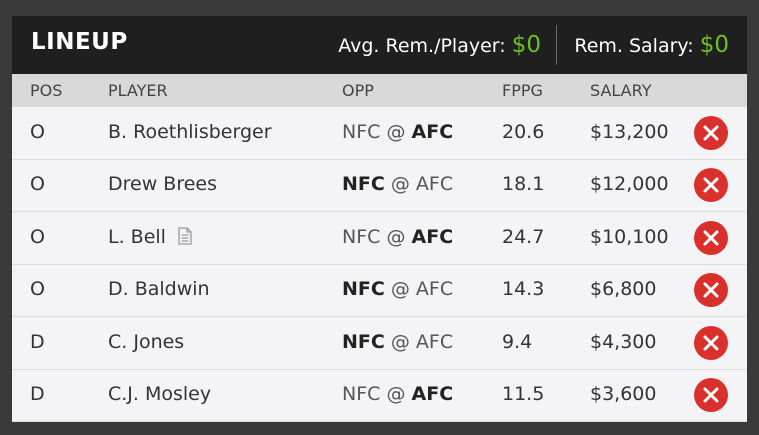  I want to click on row-salary: $3,600, so click(623, 394).